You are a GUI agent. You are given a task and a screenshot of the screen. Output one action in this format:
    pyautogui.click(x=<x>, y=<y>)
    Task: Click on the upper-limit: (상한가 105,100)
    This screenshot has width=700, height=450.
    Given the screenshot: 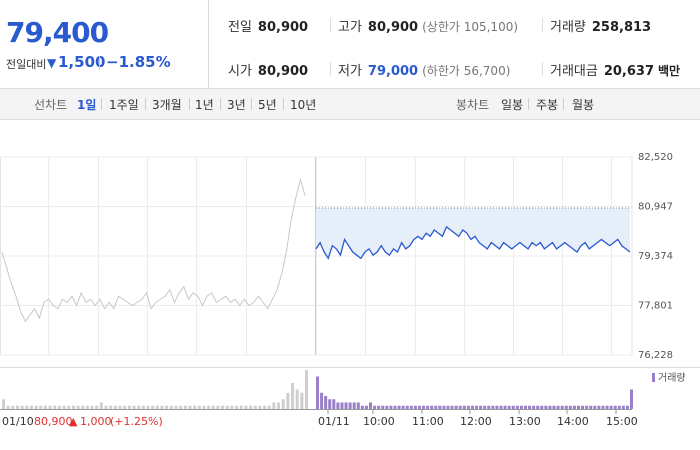 What is the action you would take?
    pyautogui.click(x=470, y=27)
    